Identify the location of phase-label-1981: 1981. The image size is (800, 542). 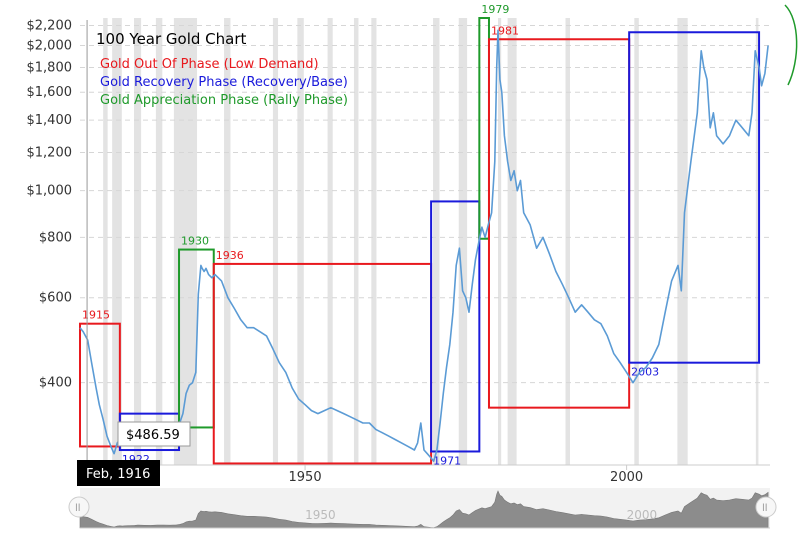
(505, 30).